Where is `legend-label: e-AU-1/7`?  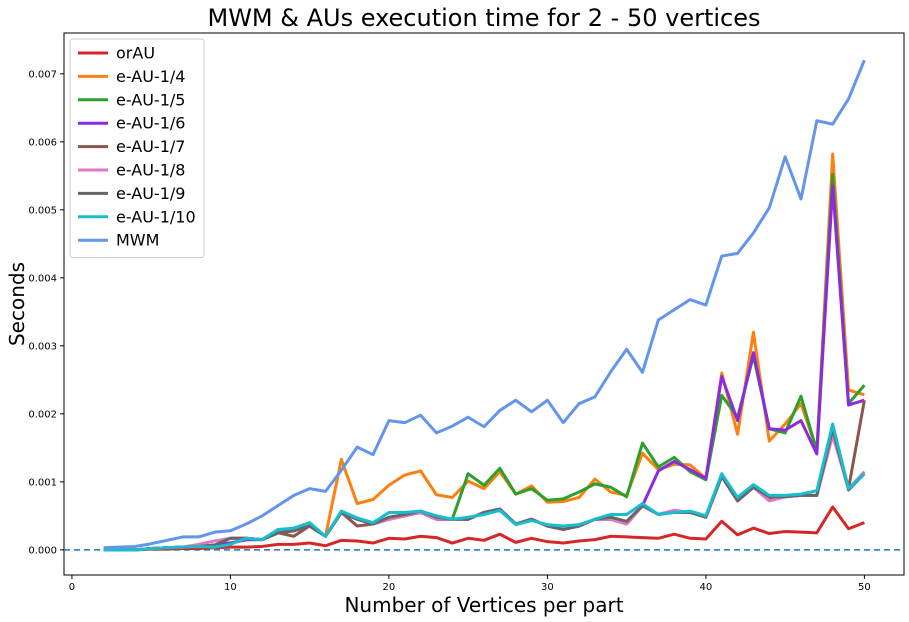
legend-label: e-AU-1/7 is located at coordinates (150, 146).